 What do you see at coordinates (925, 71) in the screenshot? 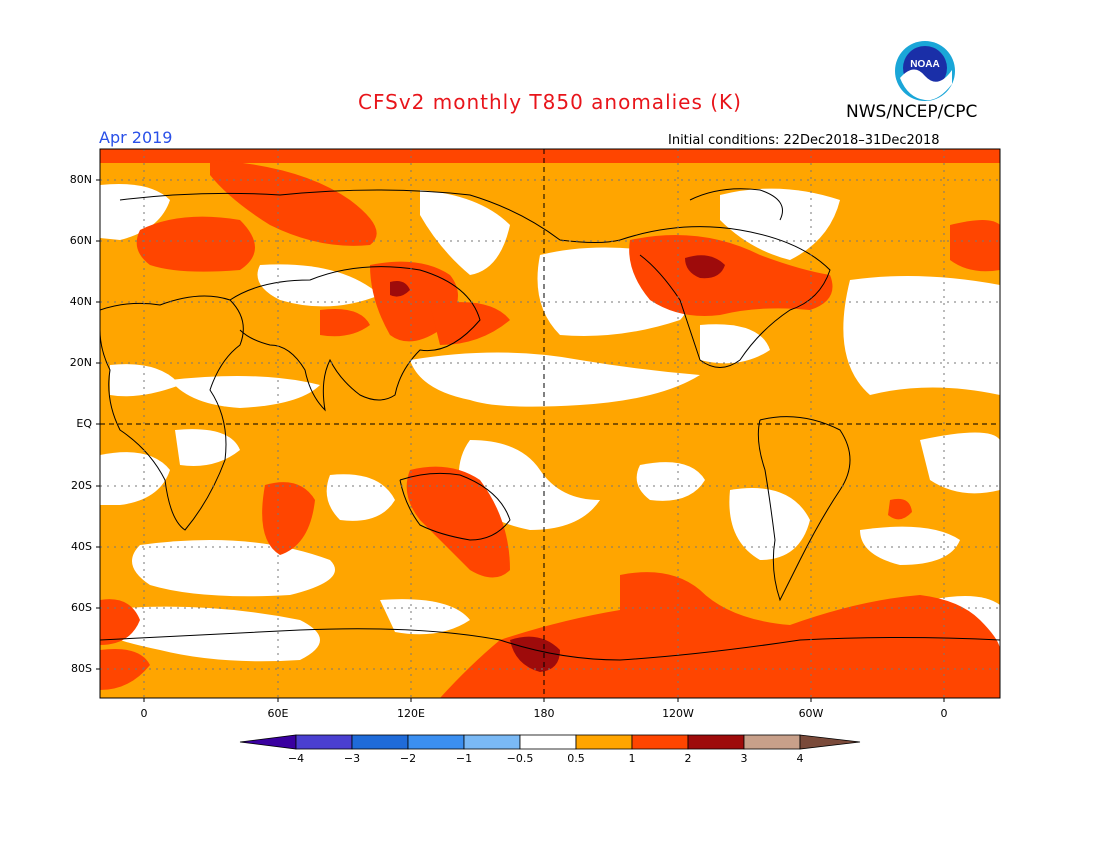
I see `noaa-logo-icon: NOAA` at bounding box center [925, 71].